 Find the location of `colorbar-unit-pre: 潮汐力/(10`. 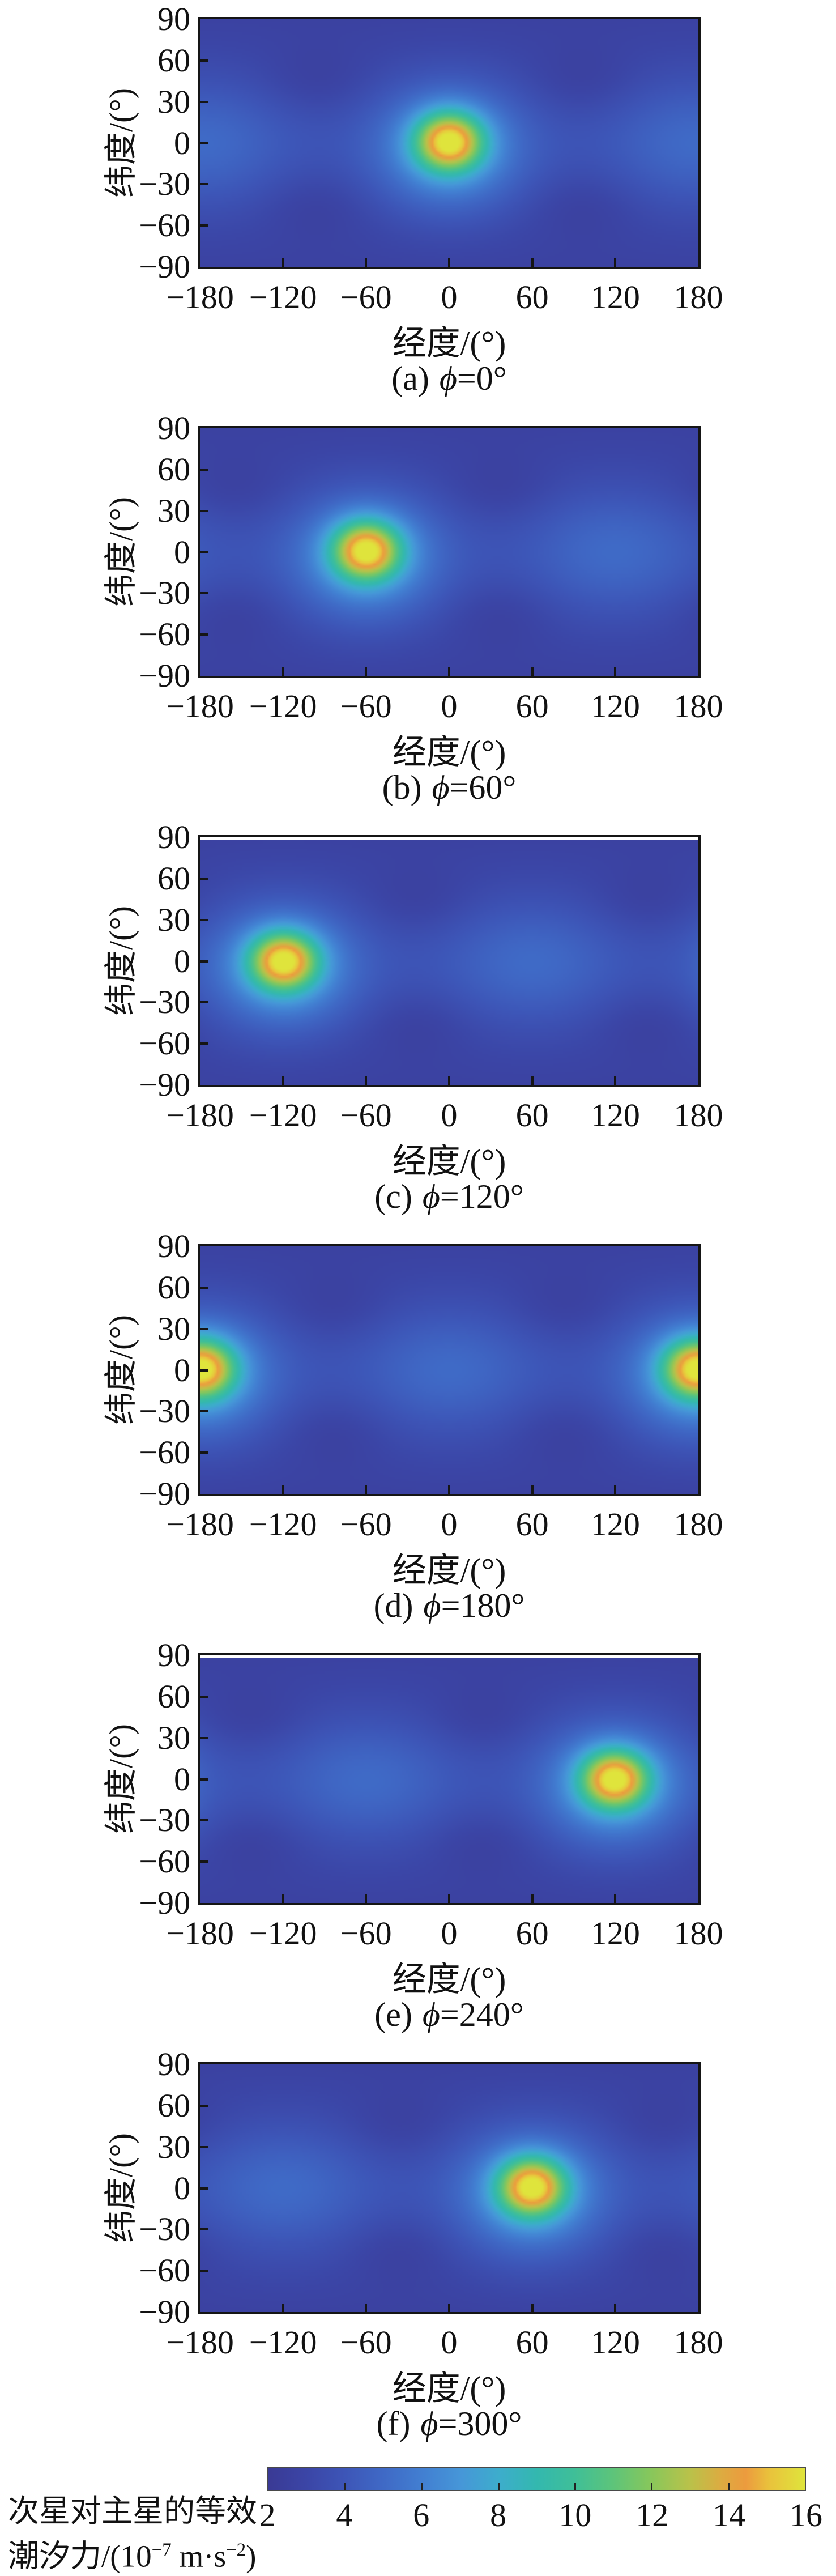

colorbar-unit-pre: 潮汐力/(10 is located at coordinates (80, 2556).